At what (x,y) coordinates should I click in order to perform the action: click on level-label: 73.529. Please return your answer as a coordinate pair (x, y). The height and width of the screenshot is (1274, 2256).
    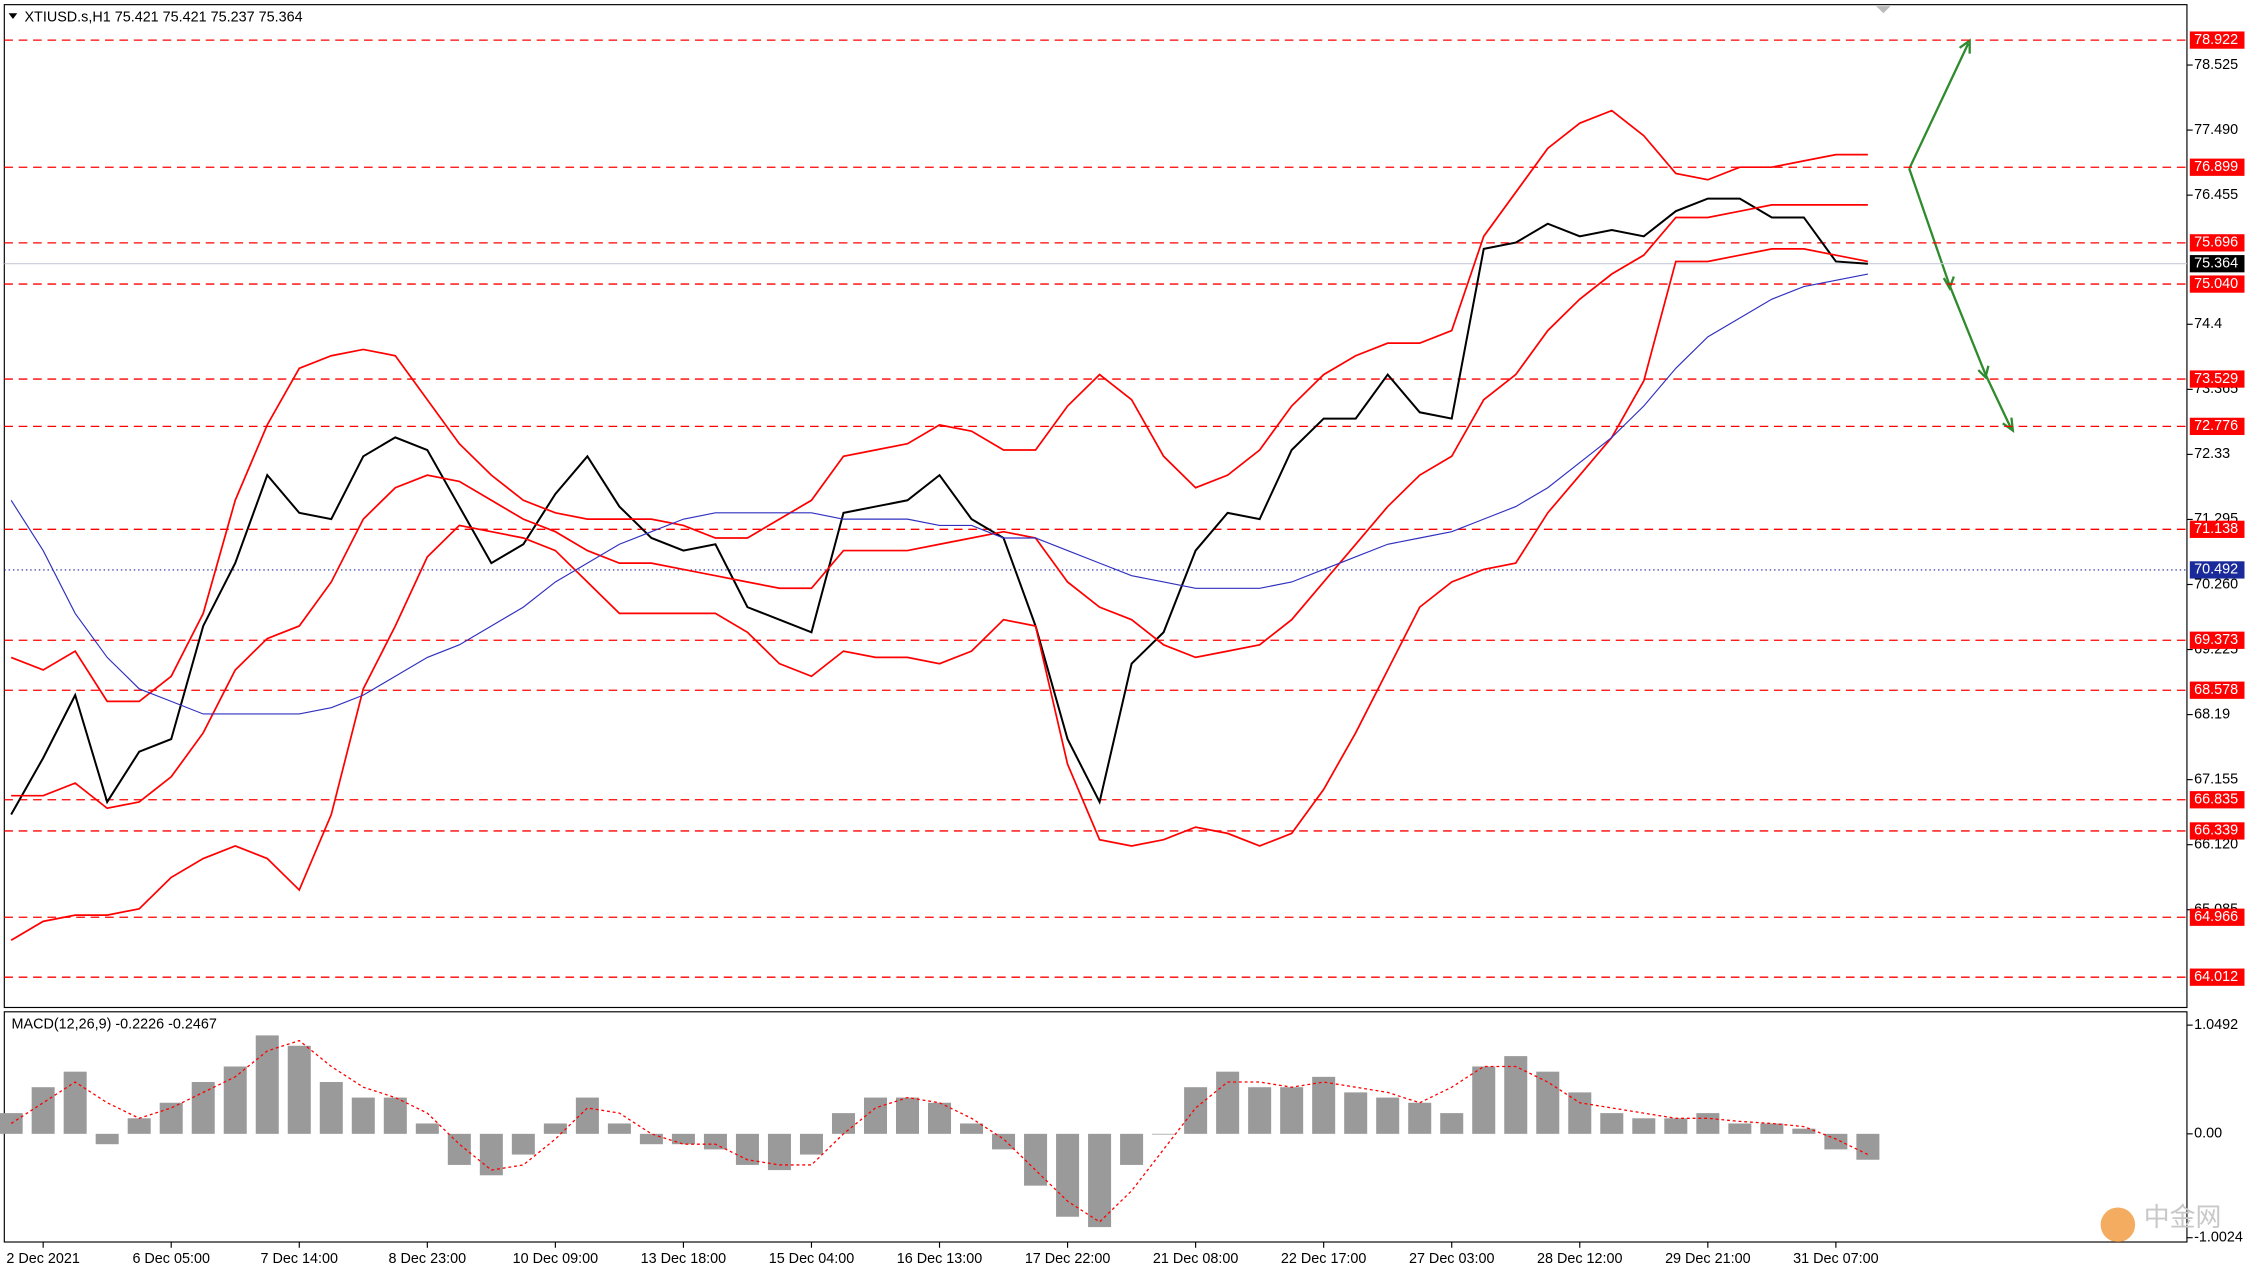
    Looking at the image, I should click on (2216, 379).